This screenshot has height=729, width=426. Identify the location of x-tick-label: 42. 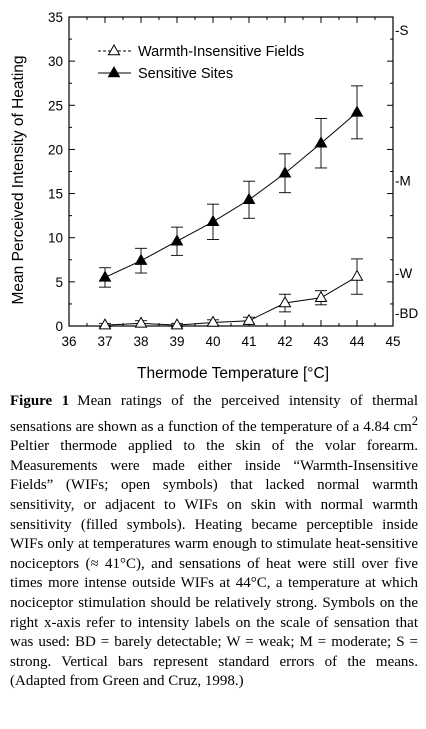
(284, 341).